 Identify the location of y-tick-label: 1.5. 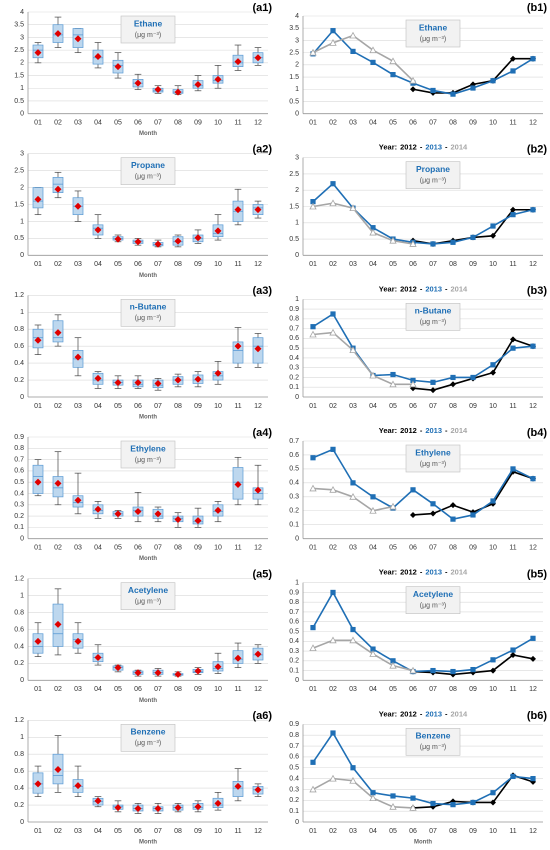
(294, 206).